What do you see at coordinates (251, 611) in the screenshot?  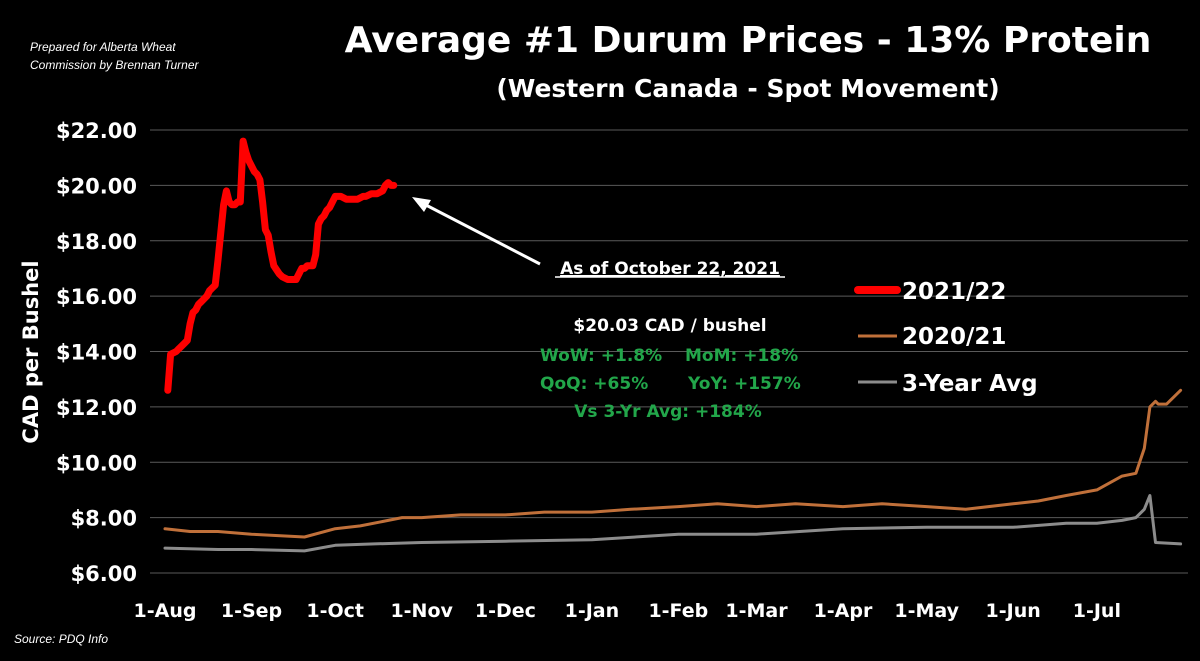 I see `x-tick-1-sep: 1-Sep` at bounding box center [251, 611].